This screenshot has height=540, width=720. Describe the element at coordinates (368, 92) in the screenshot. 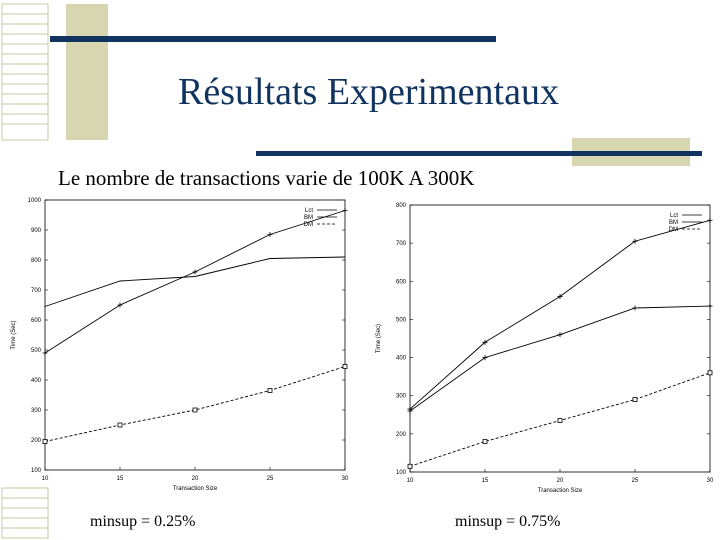

I see `slide-title: Résultats Experimentaux` at that location.